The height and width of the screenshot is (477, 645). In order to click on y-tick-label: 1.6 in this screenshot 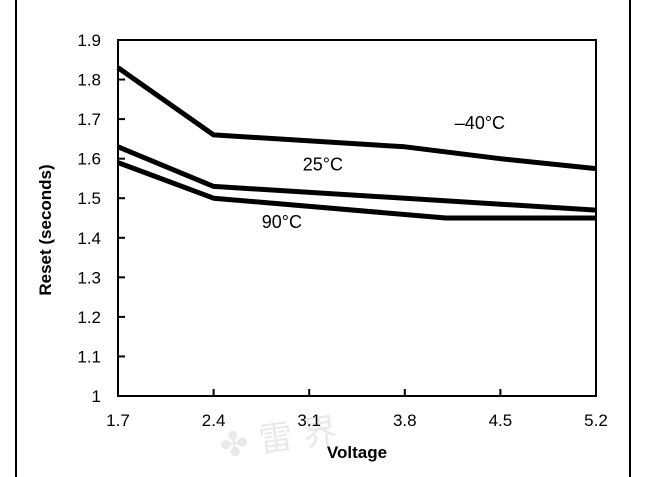, I will do `click(89, 159)`.